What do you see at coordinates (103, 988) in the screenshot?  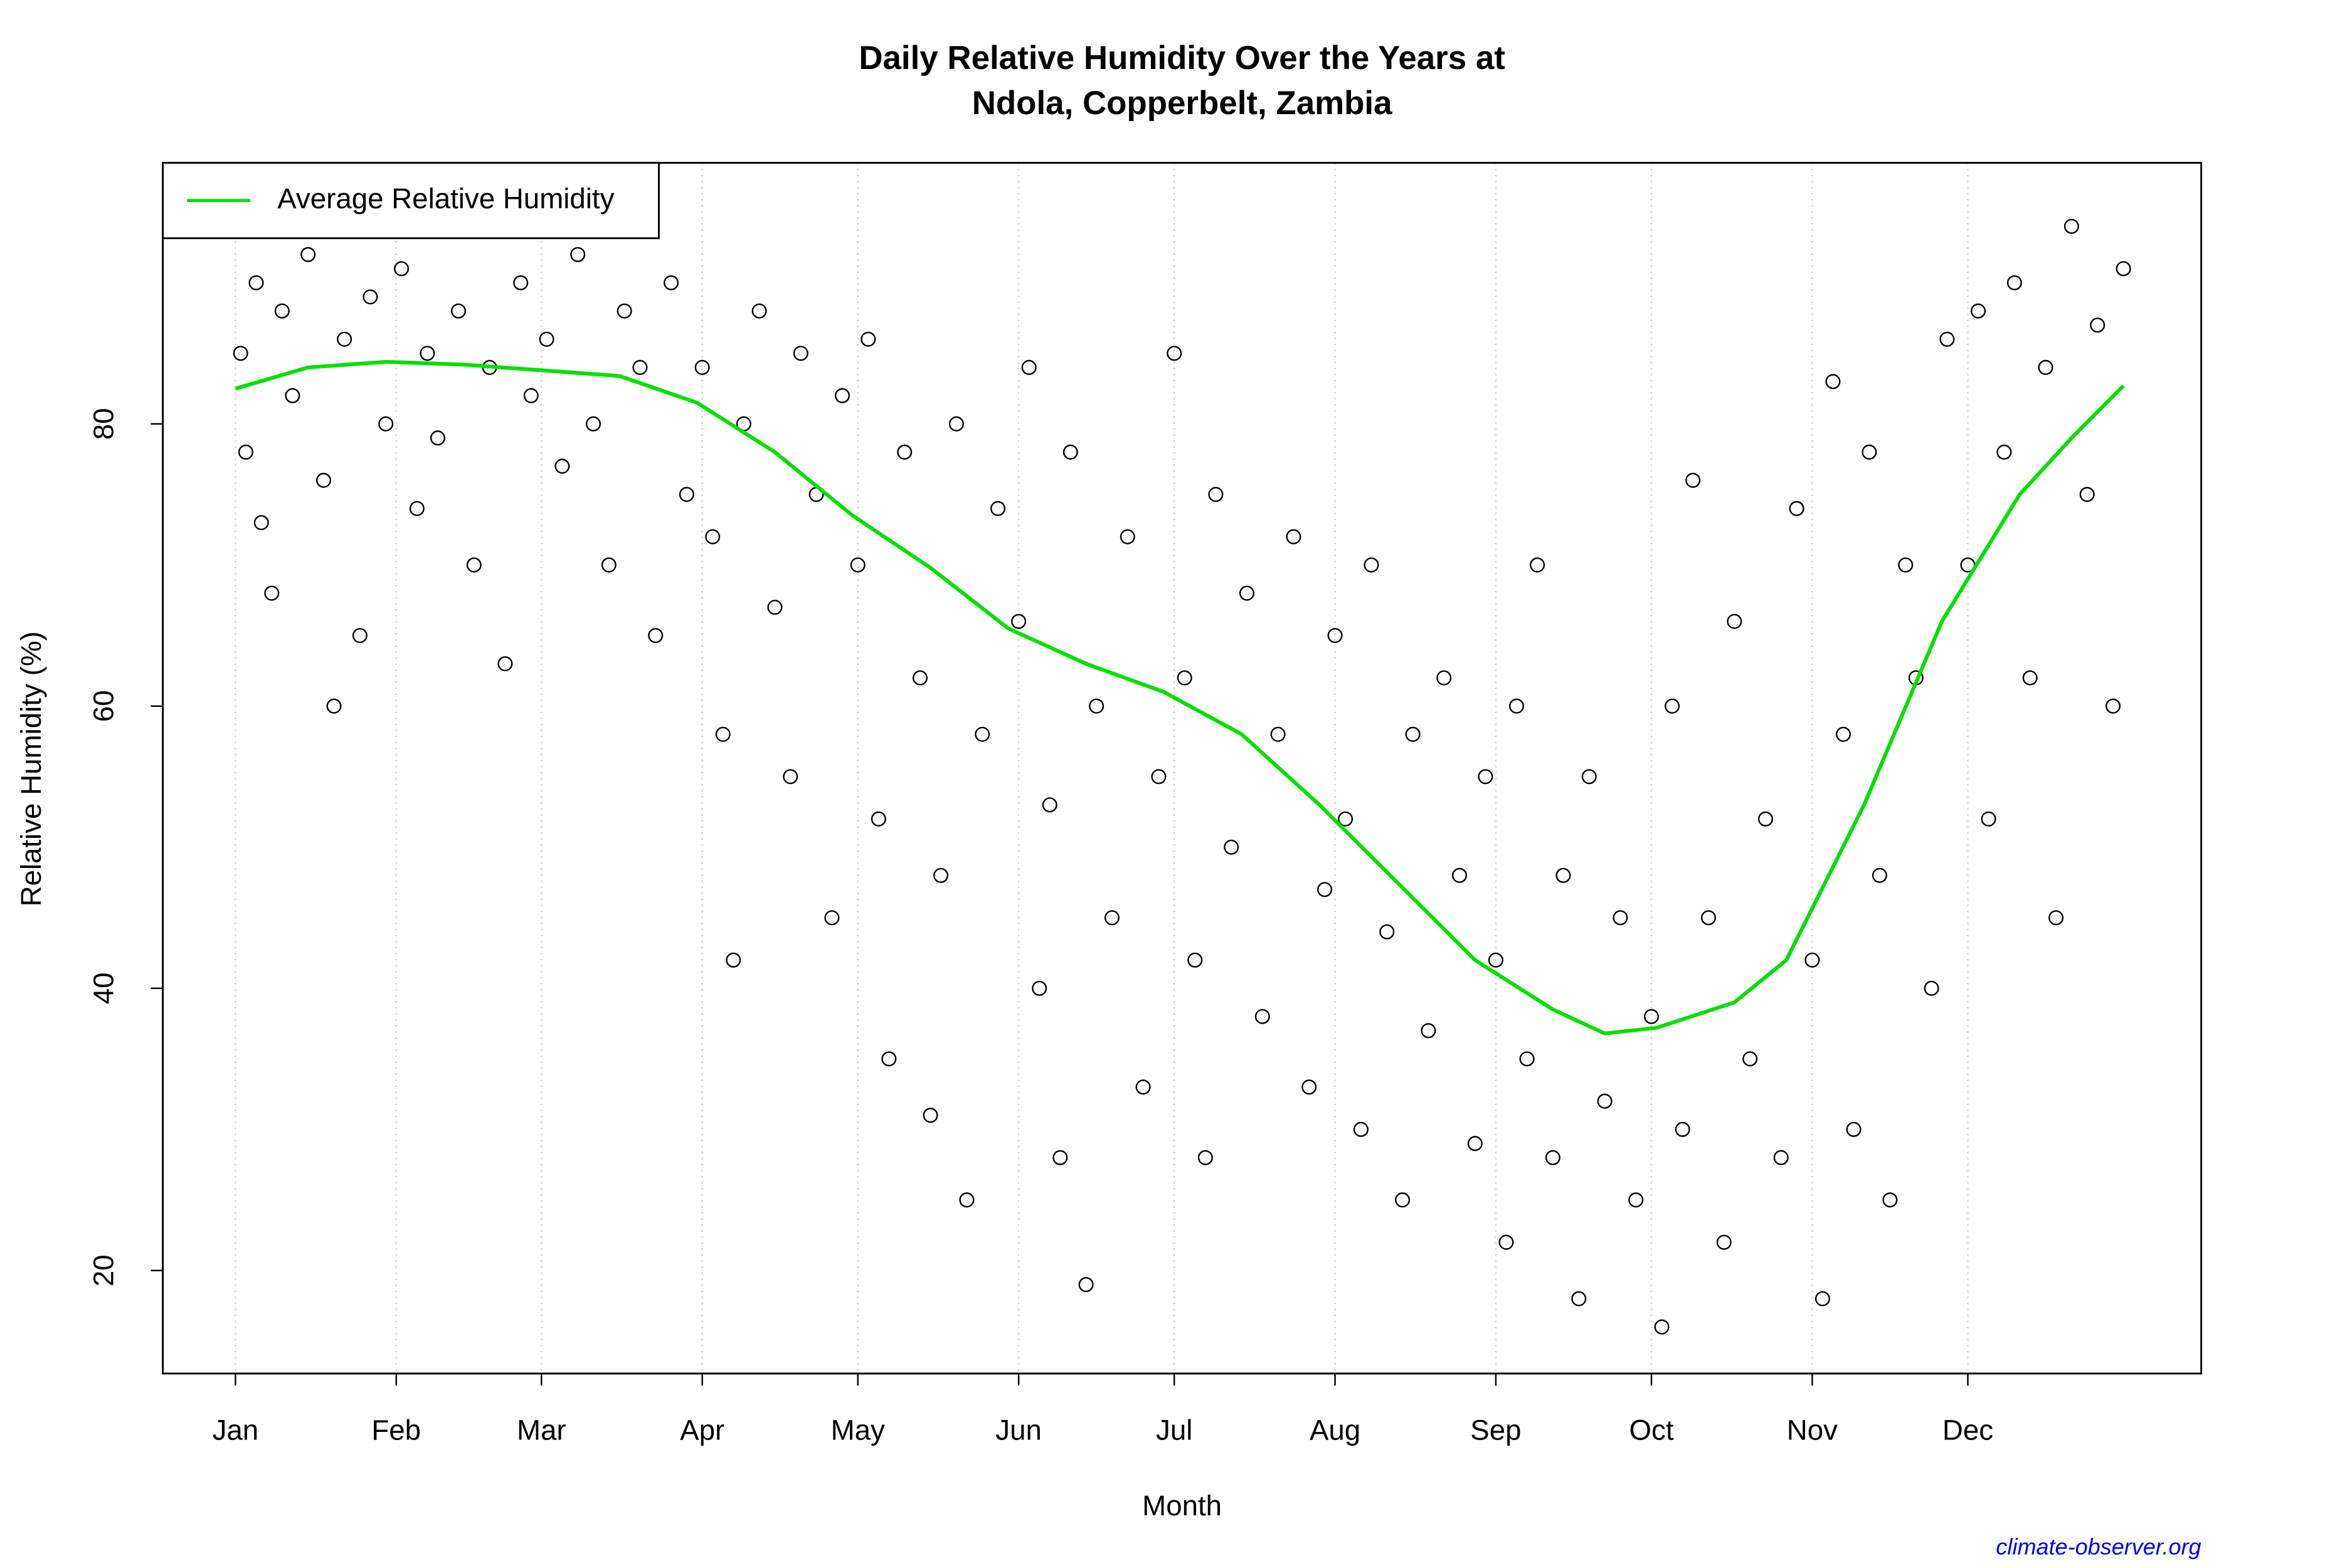 I see `y-tick-label: 40` at bounding box center [103, 988].